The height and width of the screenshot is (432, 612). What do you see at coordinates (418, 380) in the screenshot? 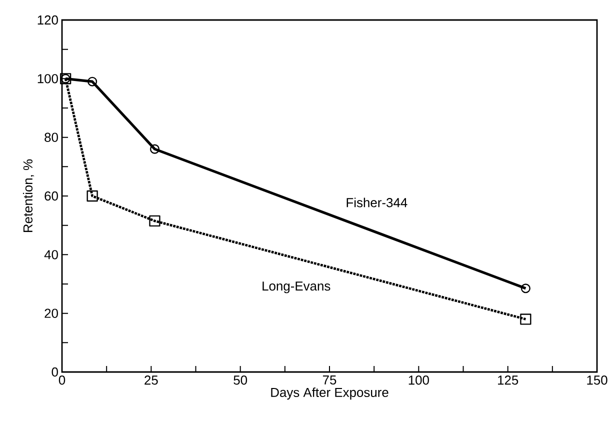
I see `x-tick-label: 100` at bounding box center [418, 380].